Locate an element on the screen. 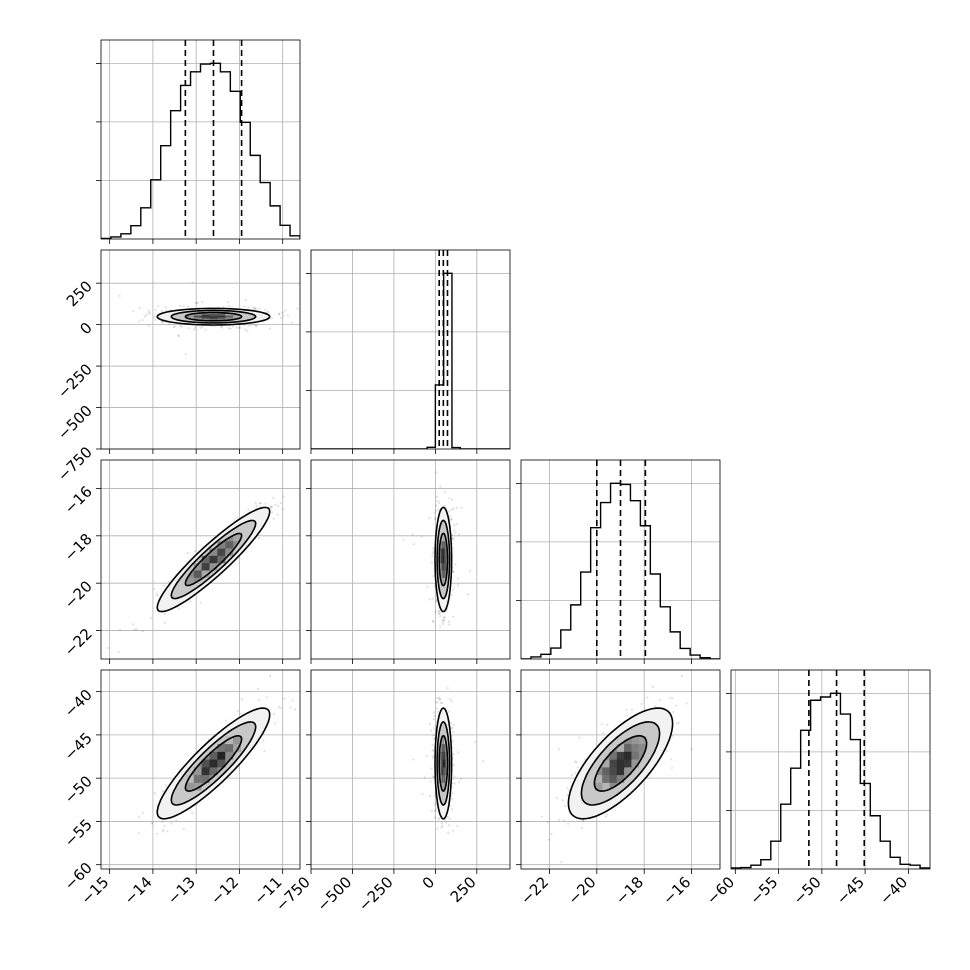 This screenshot has height=970, width=970. y-tick-label: −18 is located at coordinates (78, 547).